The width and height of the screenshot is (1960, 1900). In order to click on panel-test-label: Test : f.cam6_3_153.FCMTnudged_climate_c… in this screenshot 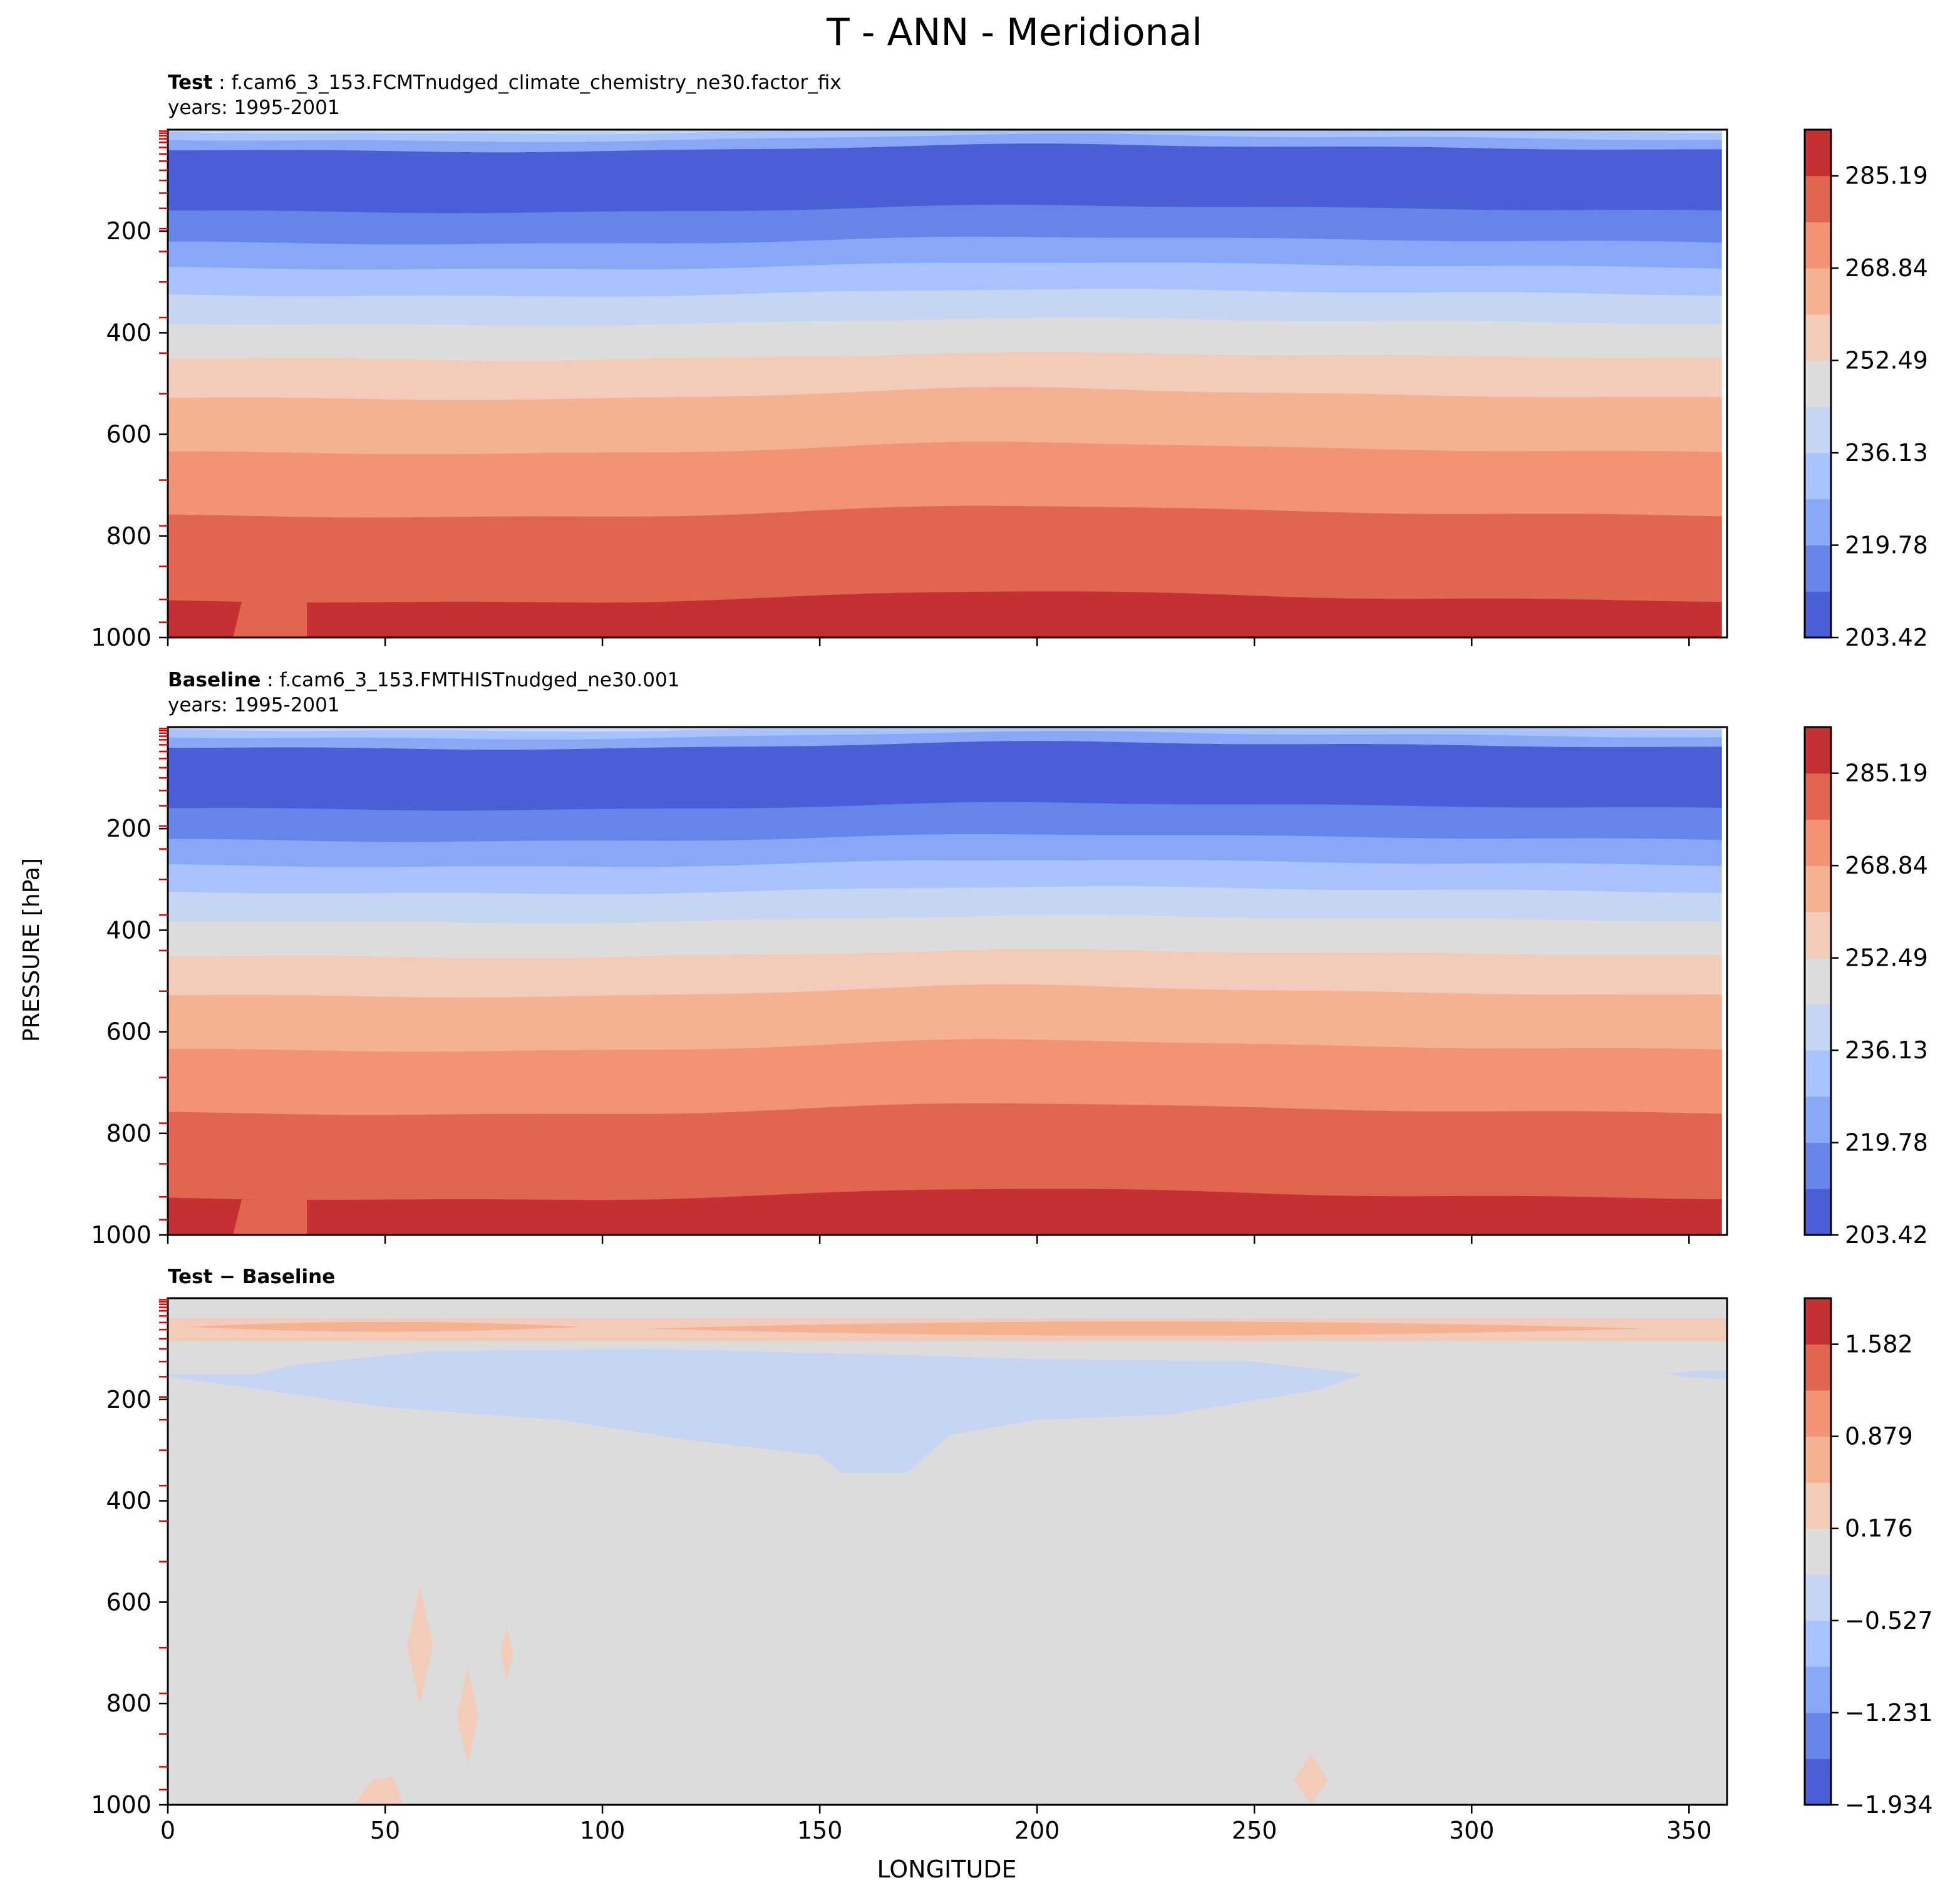, I will do `click(505, 82)`.